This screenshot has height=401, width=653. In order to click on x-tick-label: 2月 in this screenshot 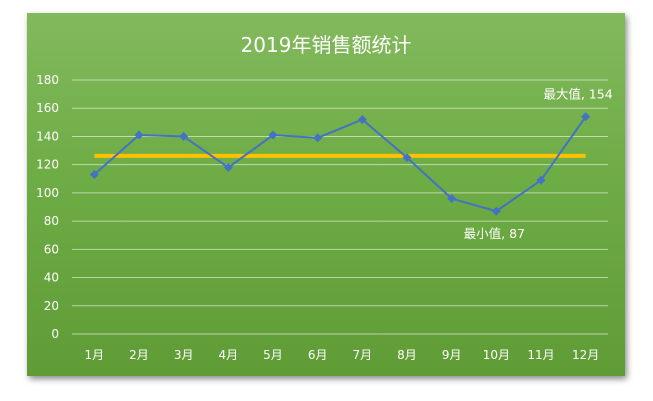, I will do `click(139, 355)`.